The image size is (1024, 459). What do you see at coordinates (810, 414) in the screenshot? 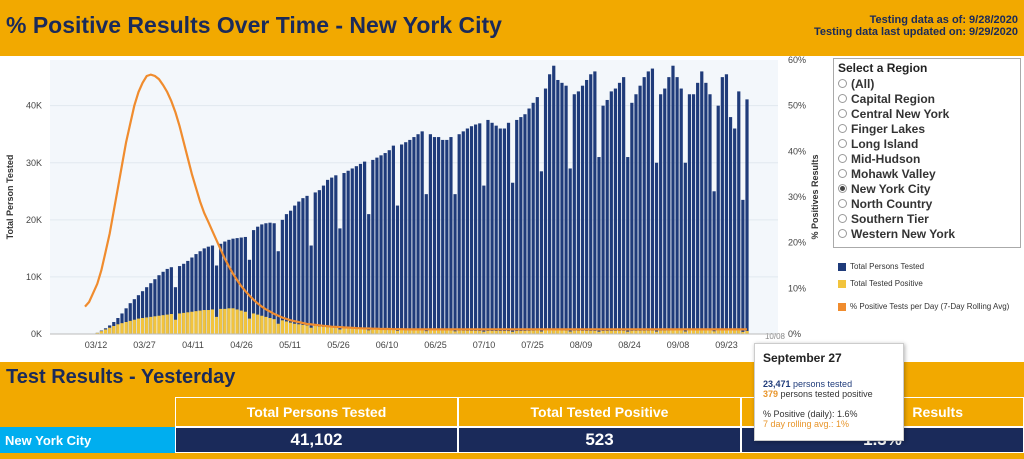
I see `tooltip-pct-daily: % Positive (daily): 1.6%` at bounding box center [810, 414].